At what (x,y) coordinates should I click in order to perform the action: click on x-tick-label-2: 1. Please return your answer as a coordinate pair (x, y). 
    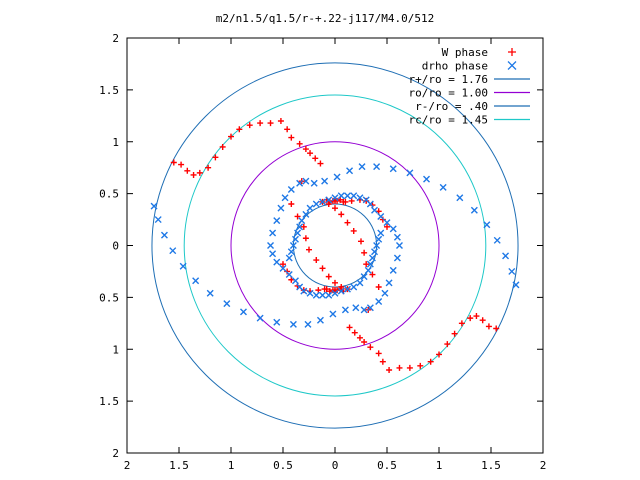
    Looking at the image, I should click on (231, 465).